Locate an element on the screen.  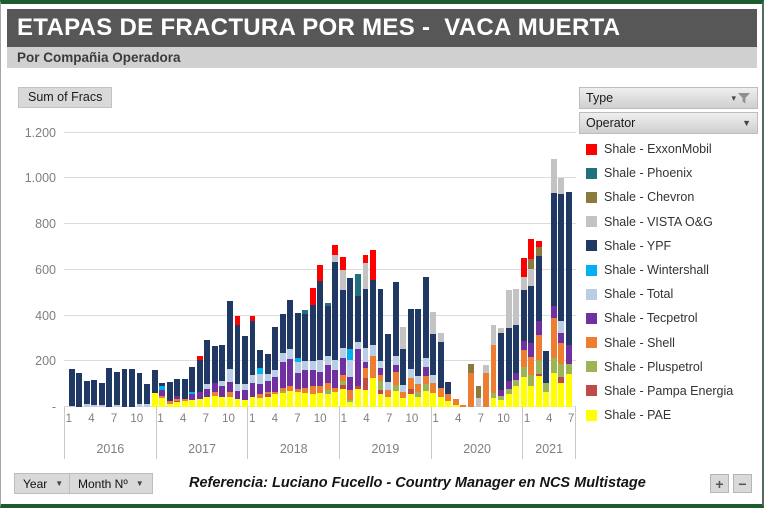
month-field-button: Month Nº ▼ is located at coordinates (111, 483).